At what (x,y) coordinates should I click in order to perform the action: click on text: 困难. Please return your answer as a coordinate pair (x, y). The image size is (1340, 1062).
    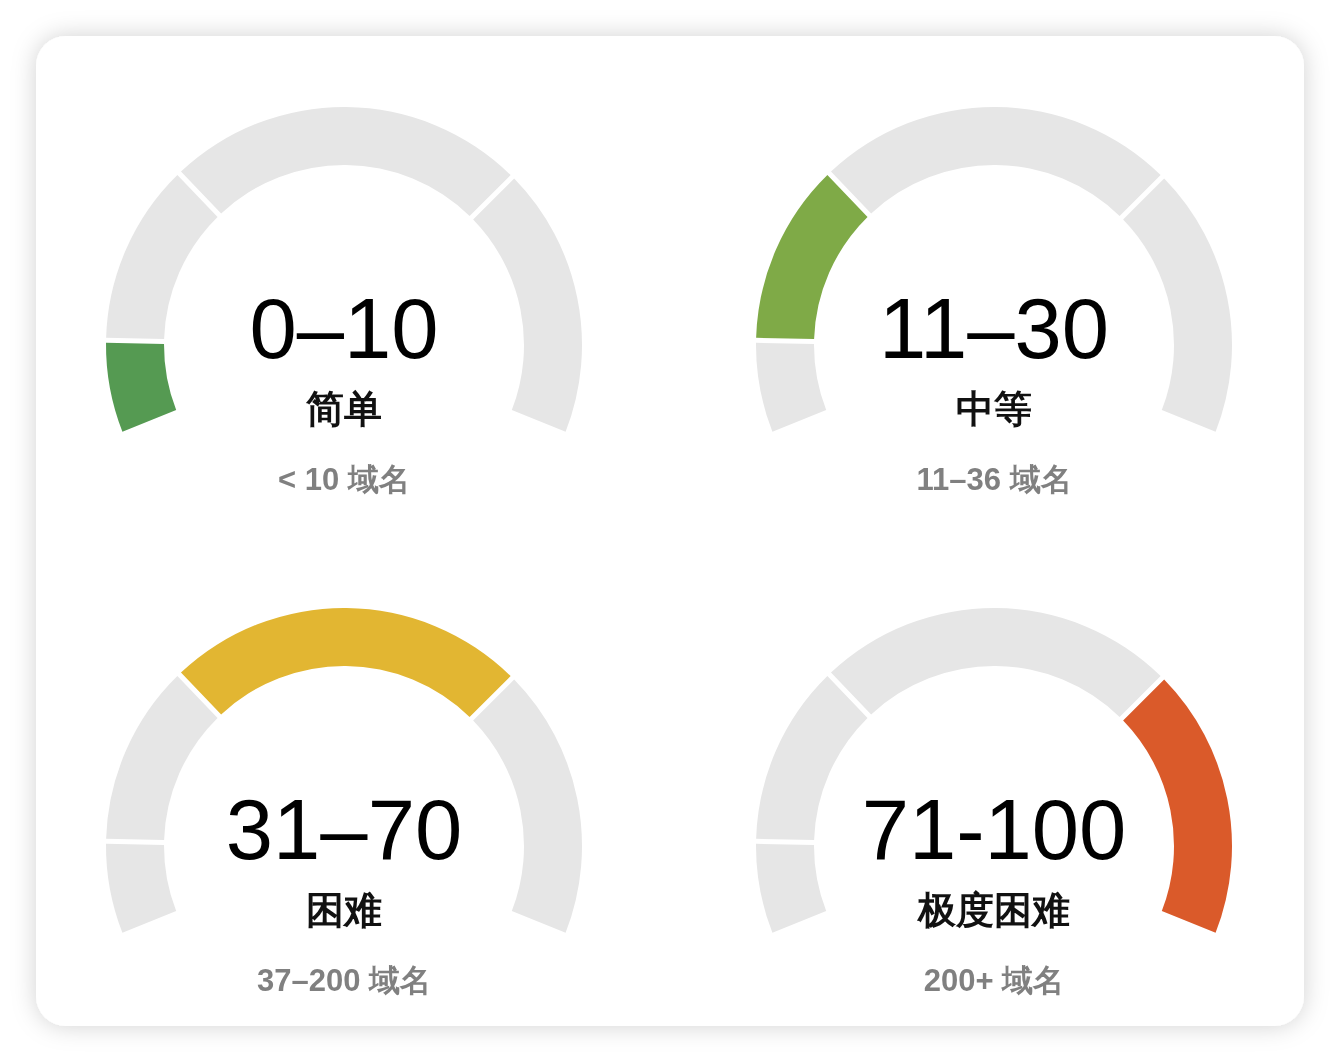
    Looking at the image, I should click on (344, 910).